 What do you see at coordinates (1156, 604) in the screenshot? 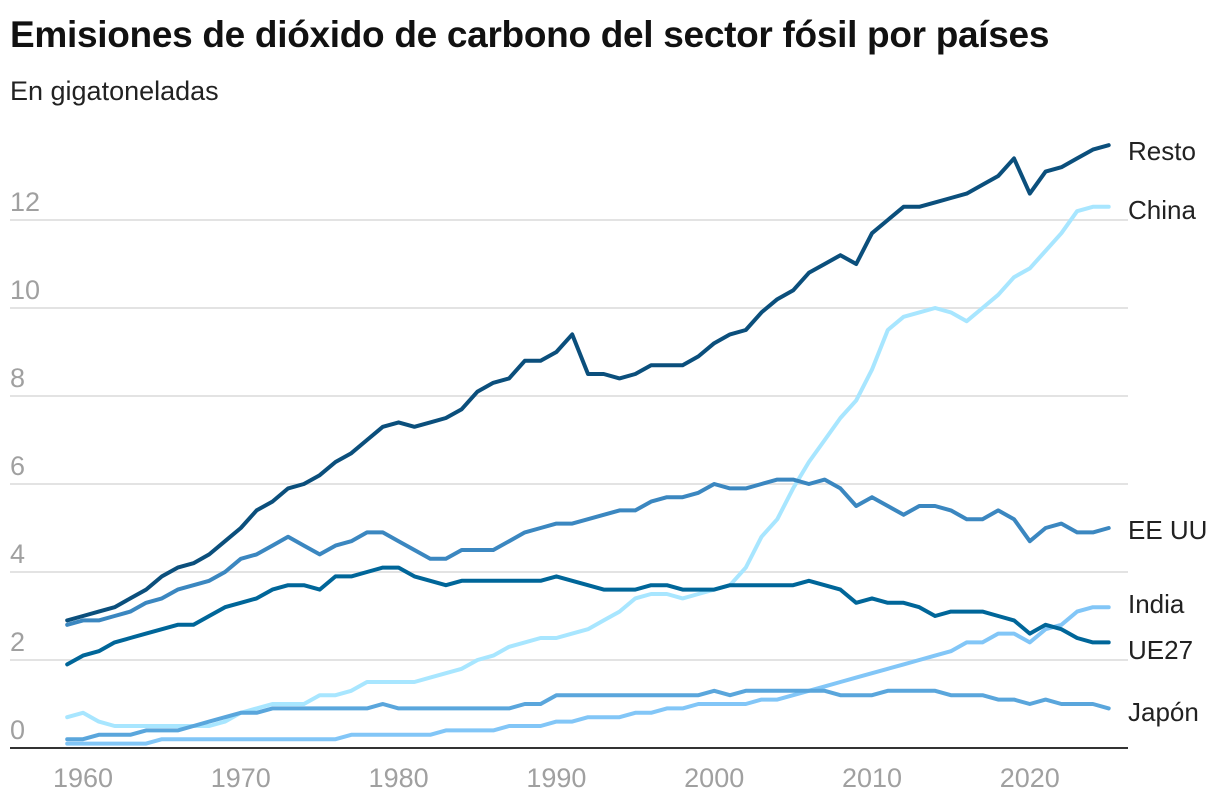
I see `series-label: India` at bounding box center [1156, 604].